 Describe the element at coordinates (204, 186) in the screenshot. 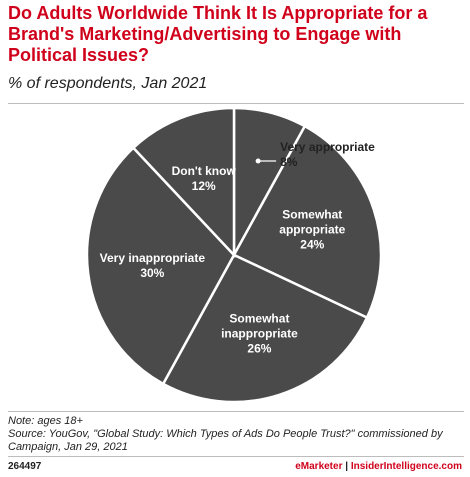

I see `slice-label-4-1: 12%` at that location.